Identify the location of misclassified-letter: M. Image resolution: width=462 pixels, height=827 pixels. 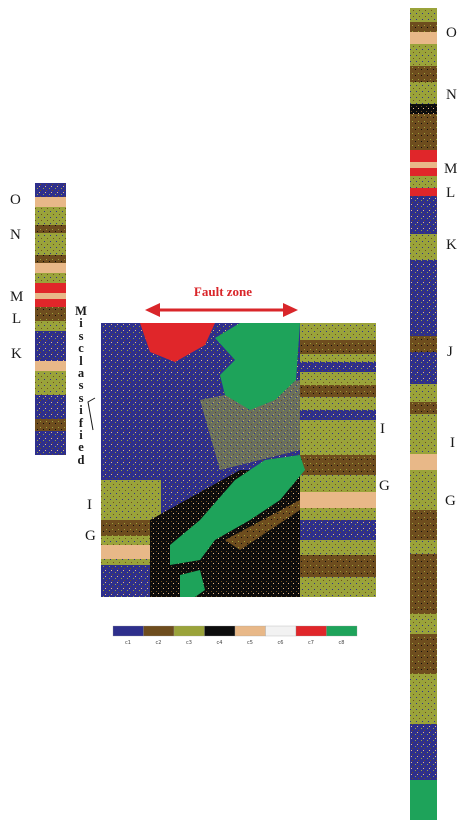
(81, 311).